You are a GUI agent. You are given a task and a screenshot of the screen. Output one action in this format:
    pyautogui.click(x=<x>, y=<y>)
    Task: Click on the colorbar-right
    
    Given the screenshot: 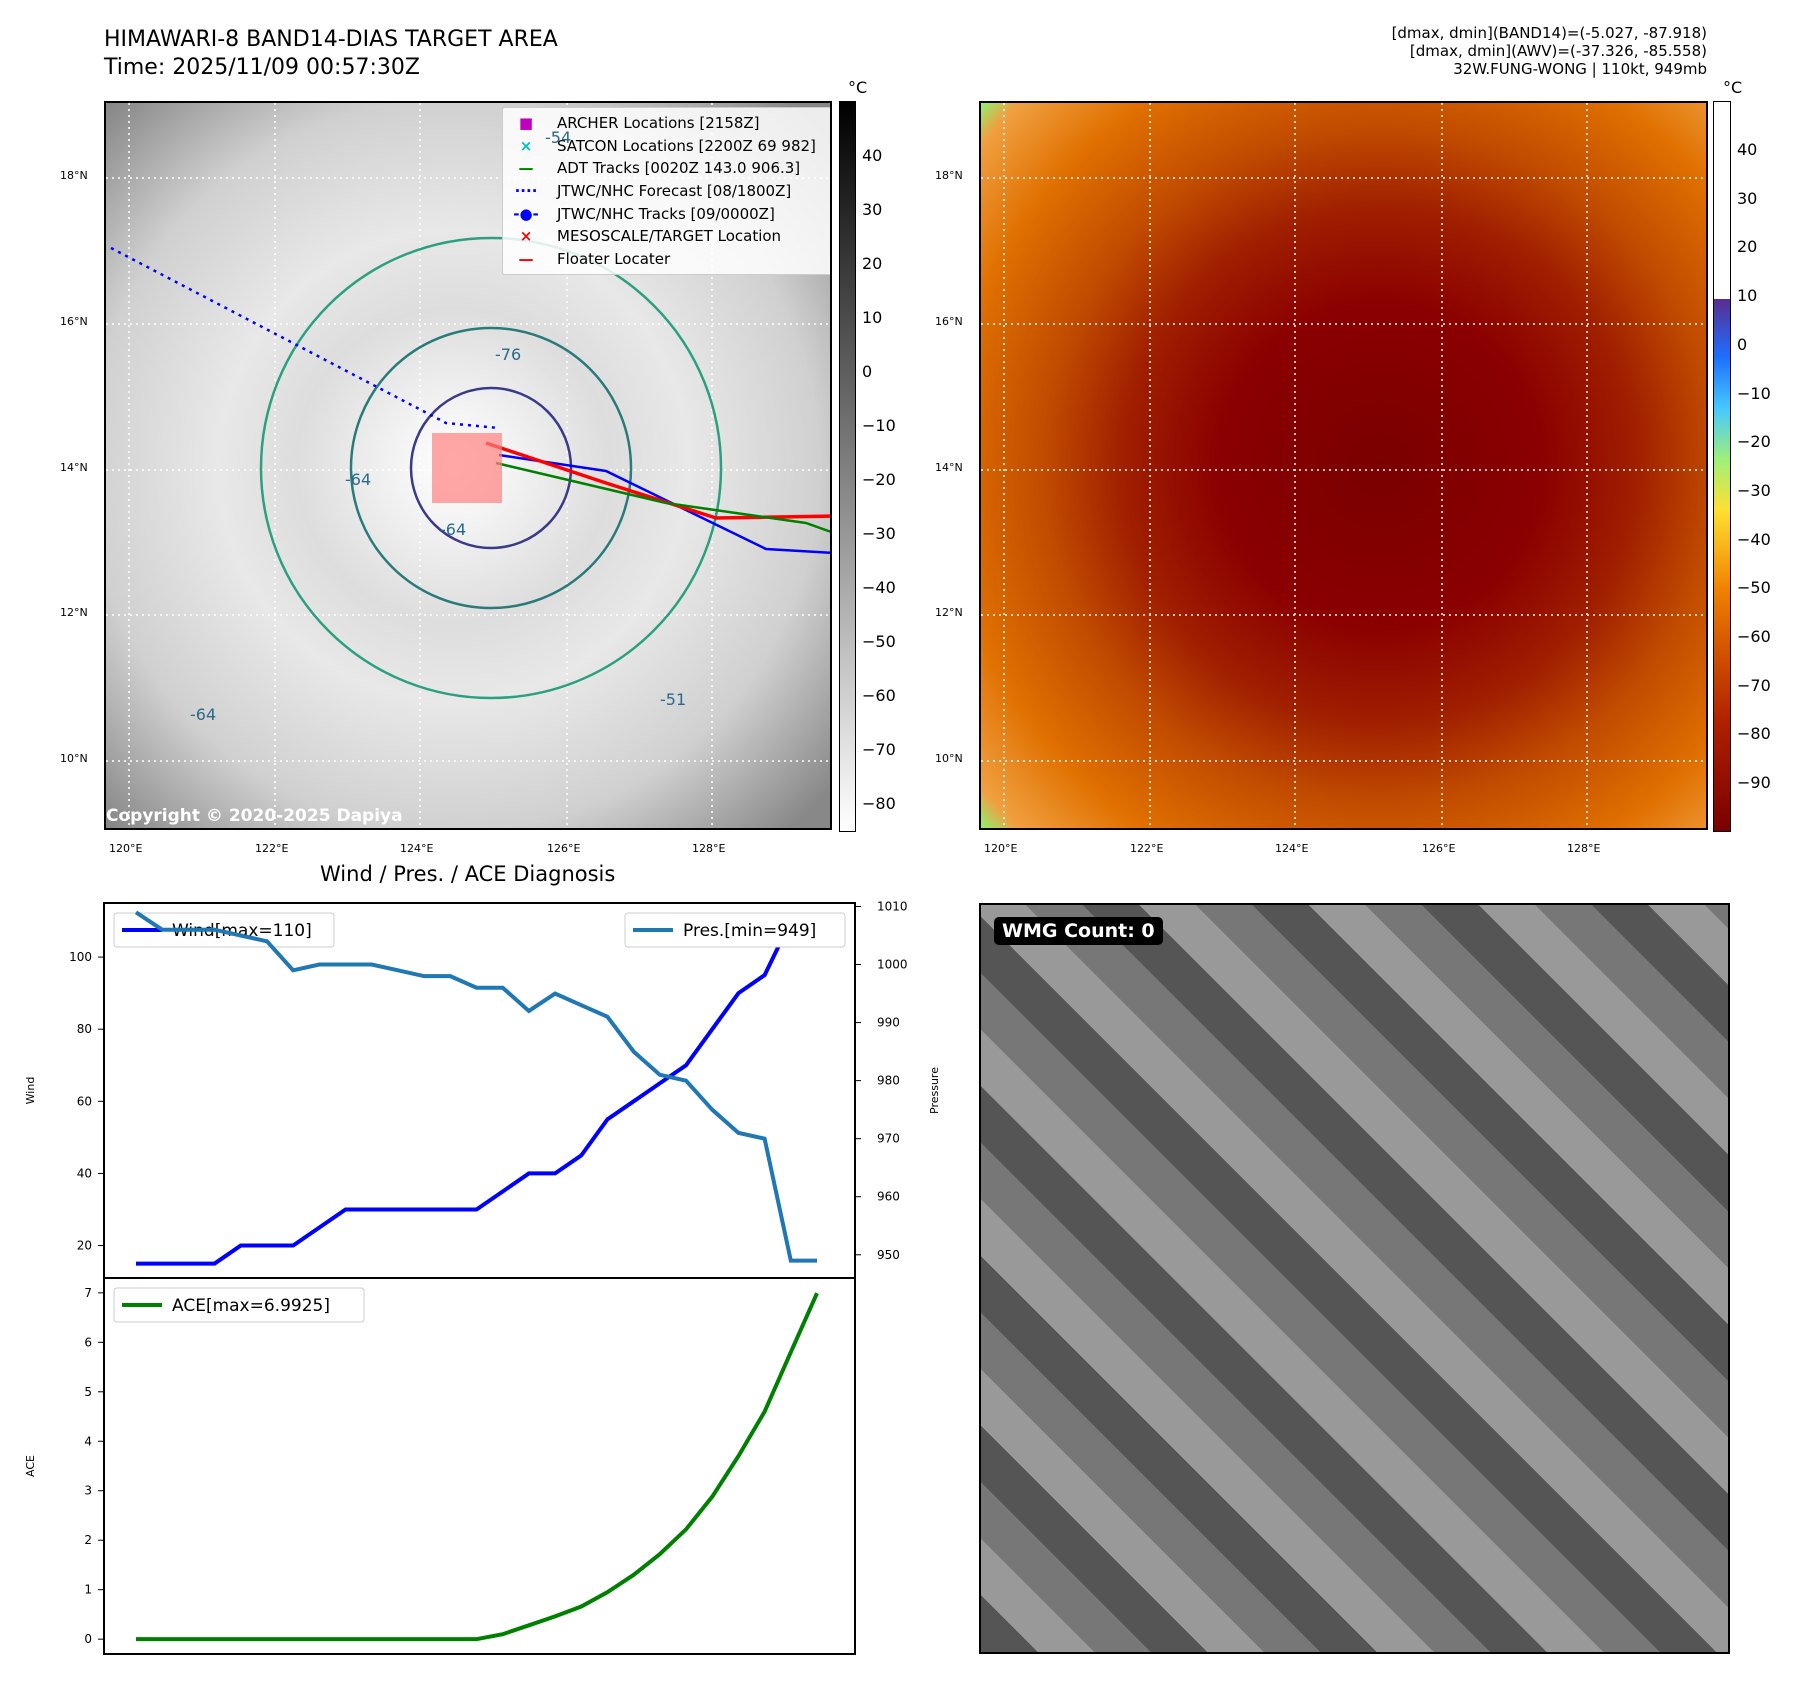 What is the action you would take?
    pyautogui.click(x=1722, y=466)
    